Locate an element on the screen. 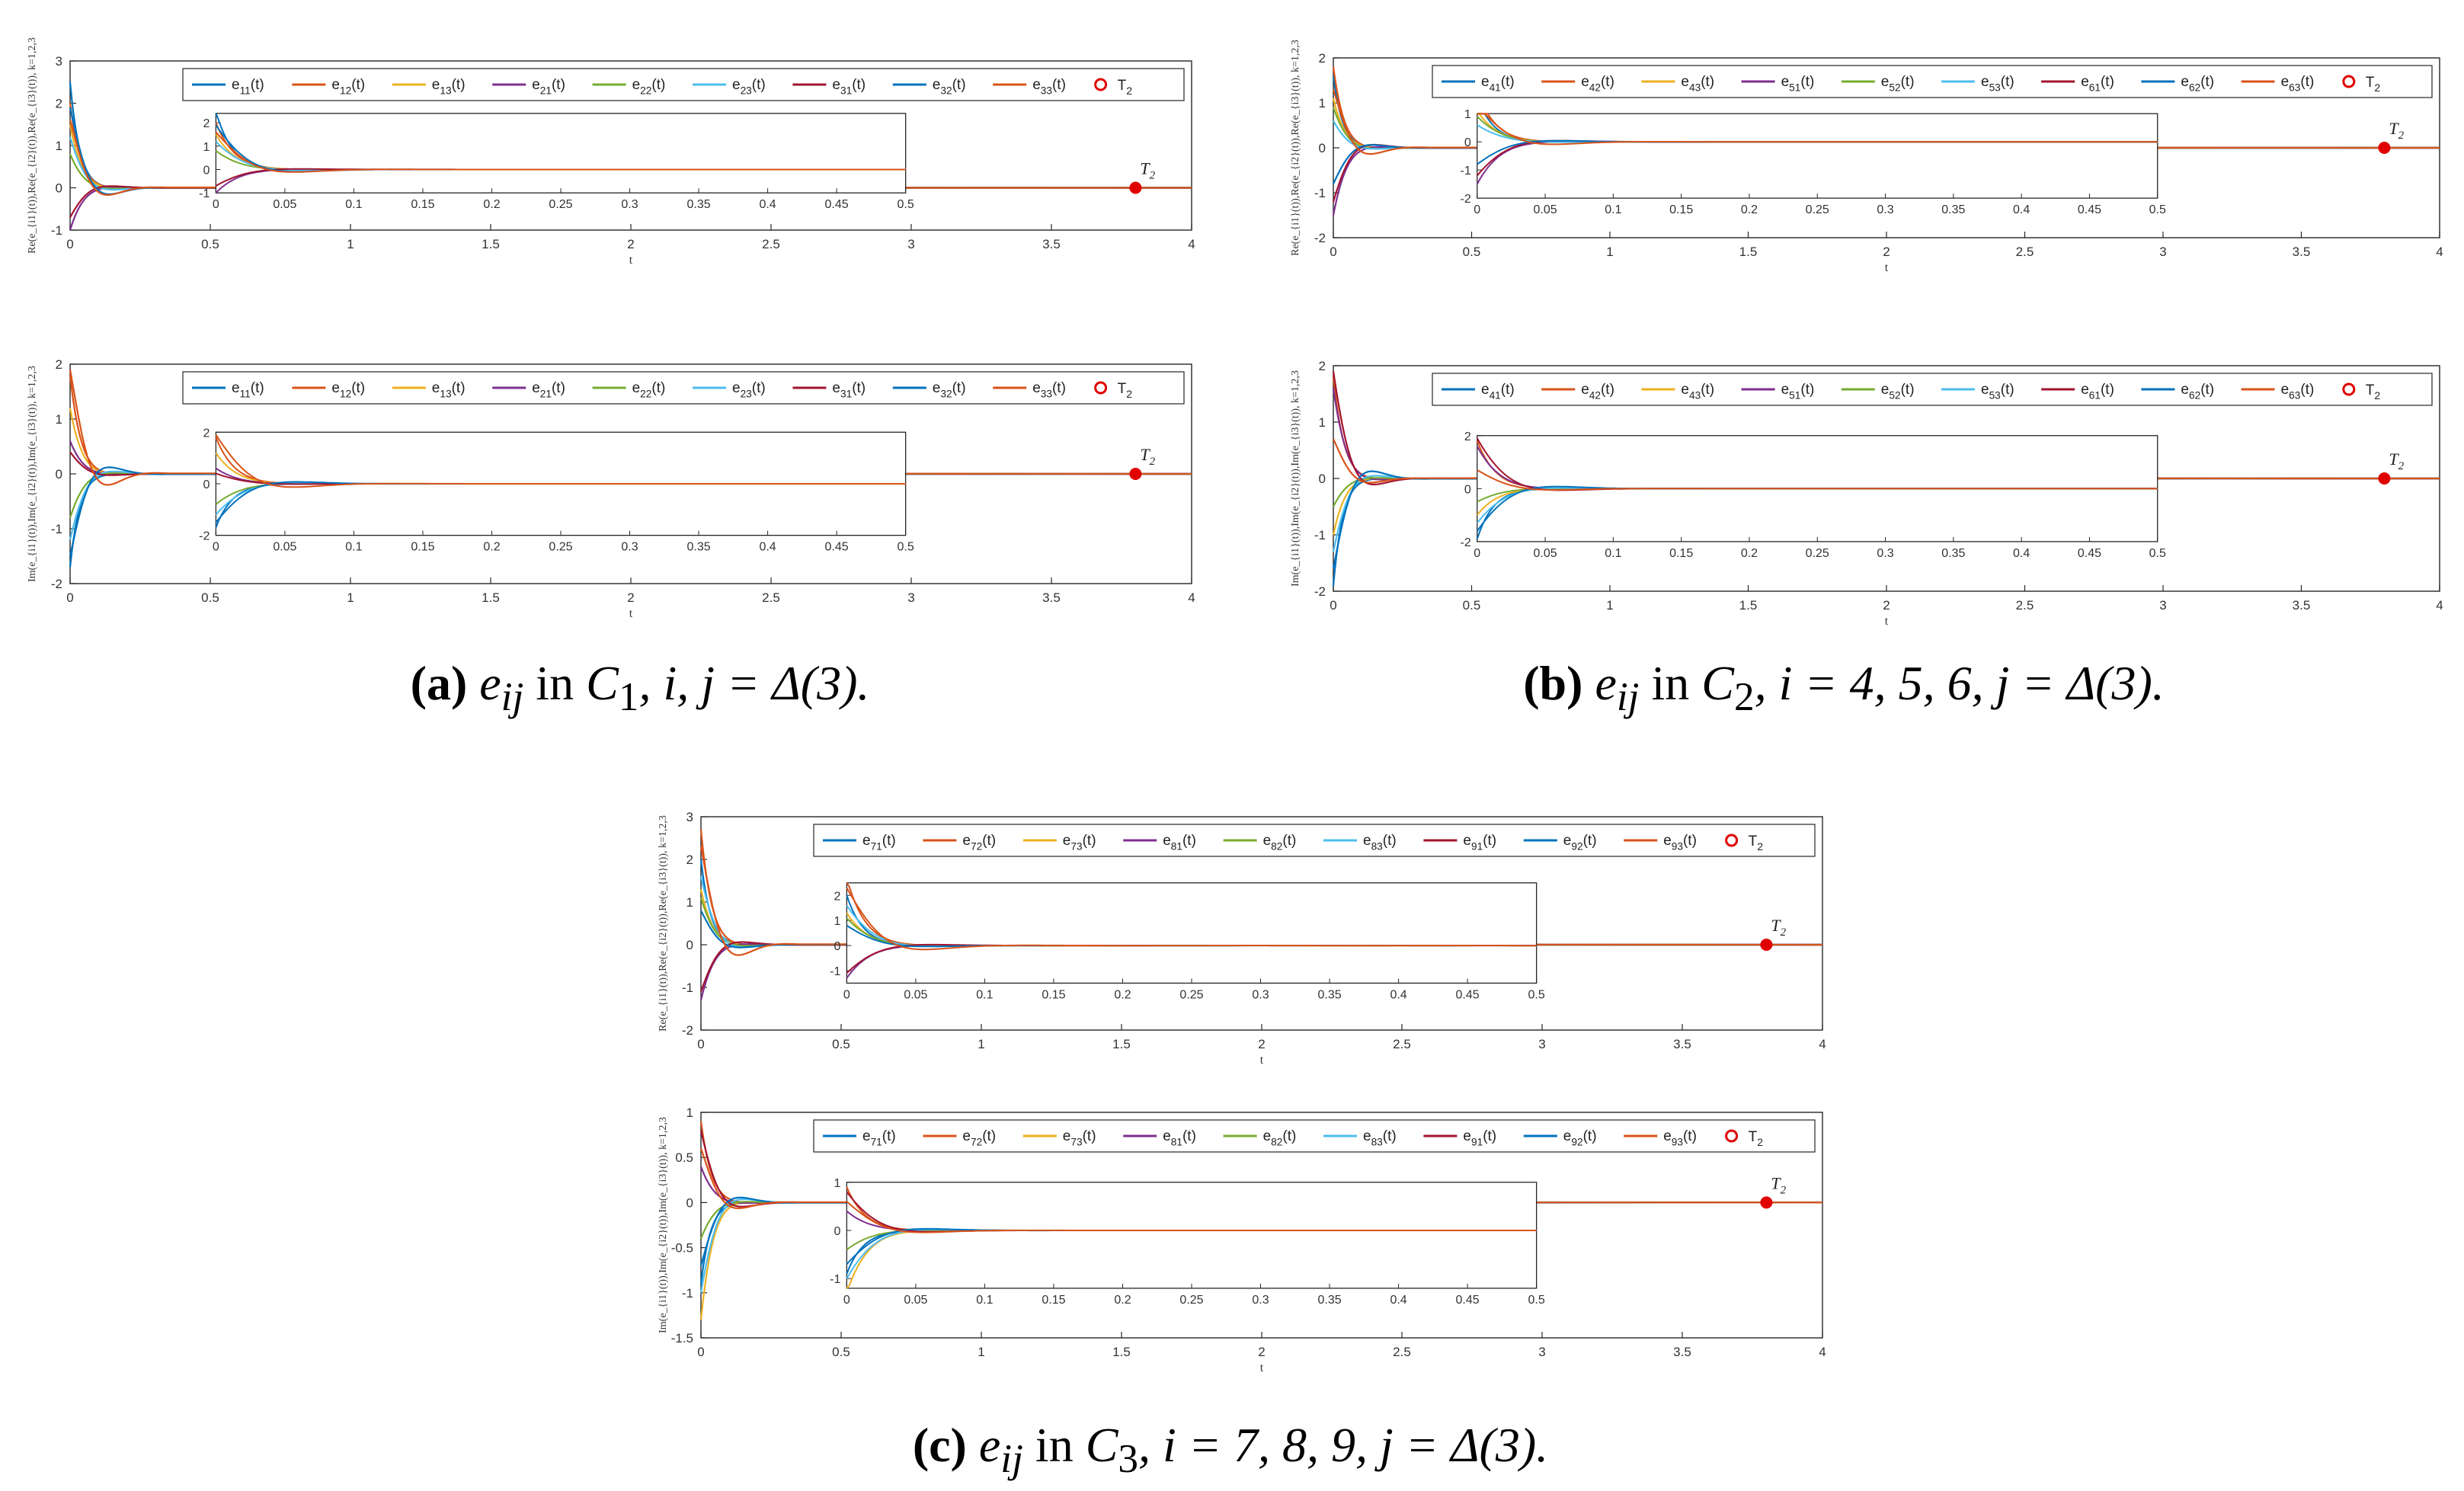 This screenshot has height=1491, width=2464. legend-label-33: e33(t) is located at coordinates (1049, 87).